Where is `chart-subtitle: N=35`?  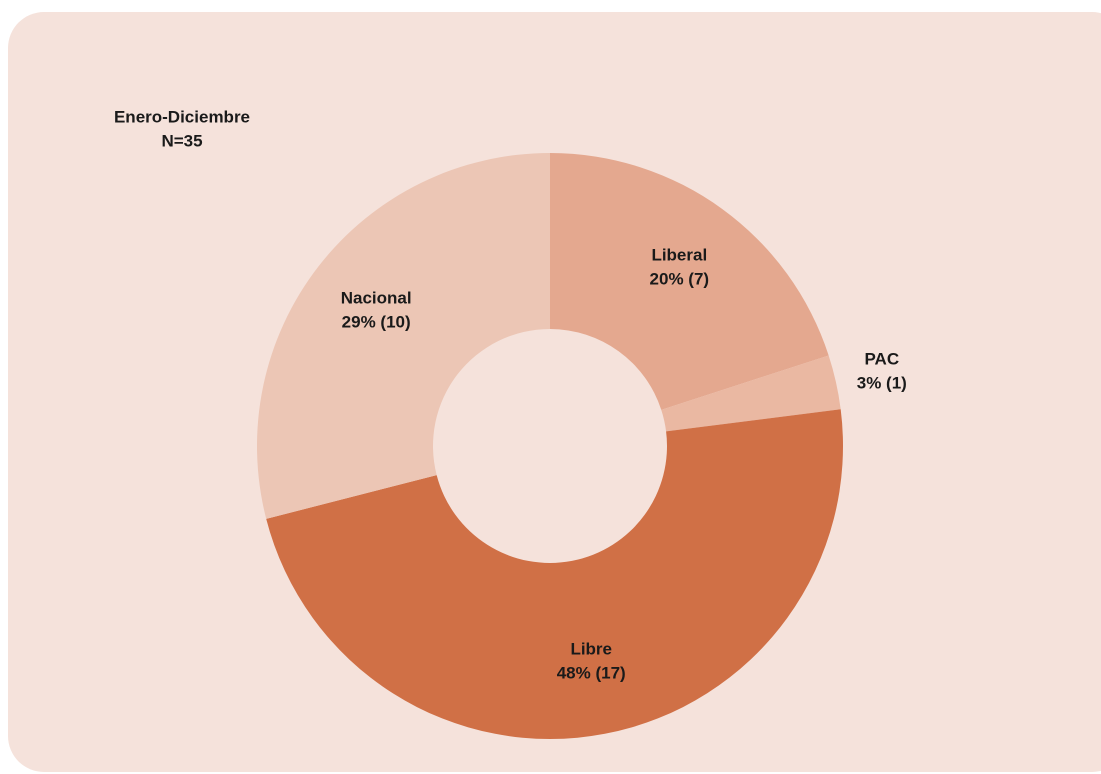 chart-subtitle: N=35 is located at coordinates (181, 140).